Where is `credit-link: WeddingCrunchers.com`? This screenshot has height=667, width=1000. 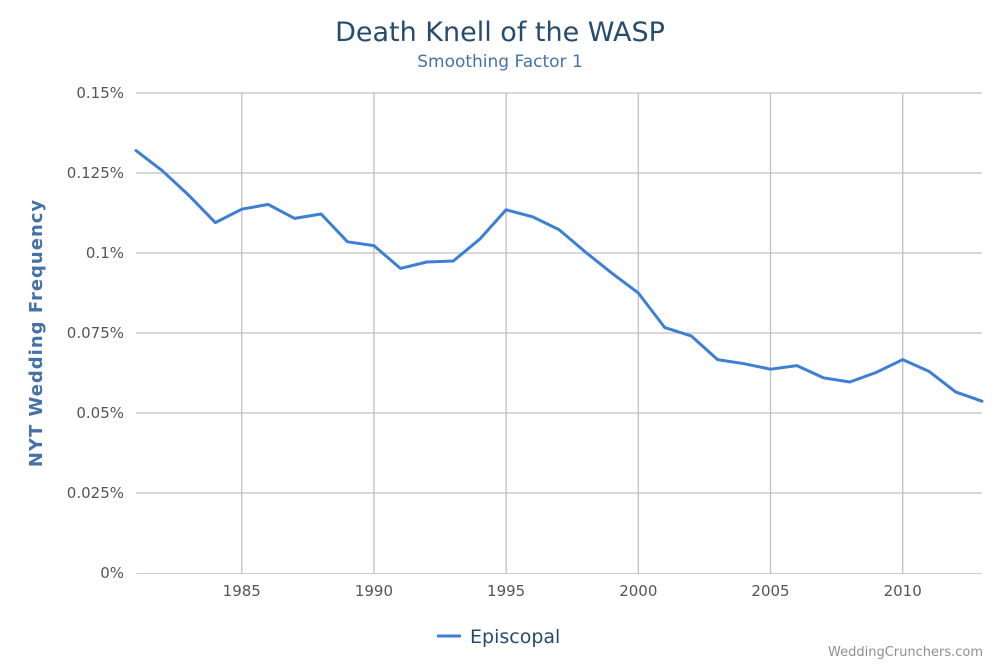
credit-link: WeddingCrunchers.com is located at coordinates (905, 652).